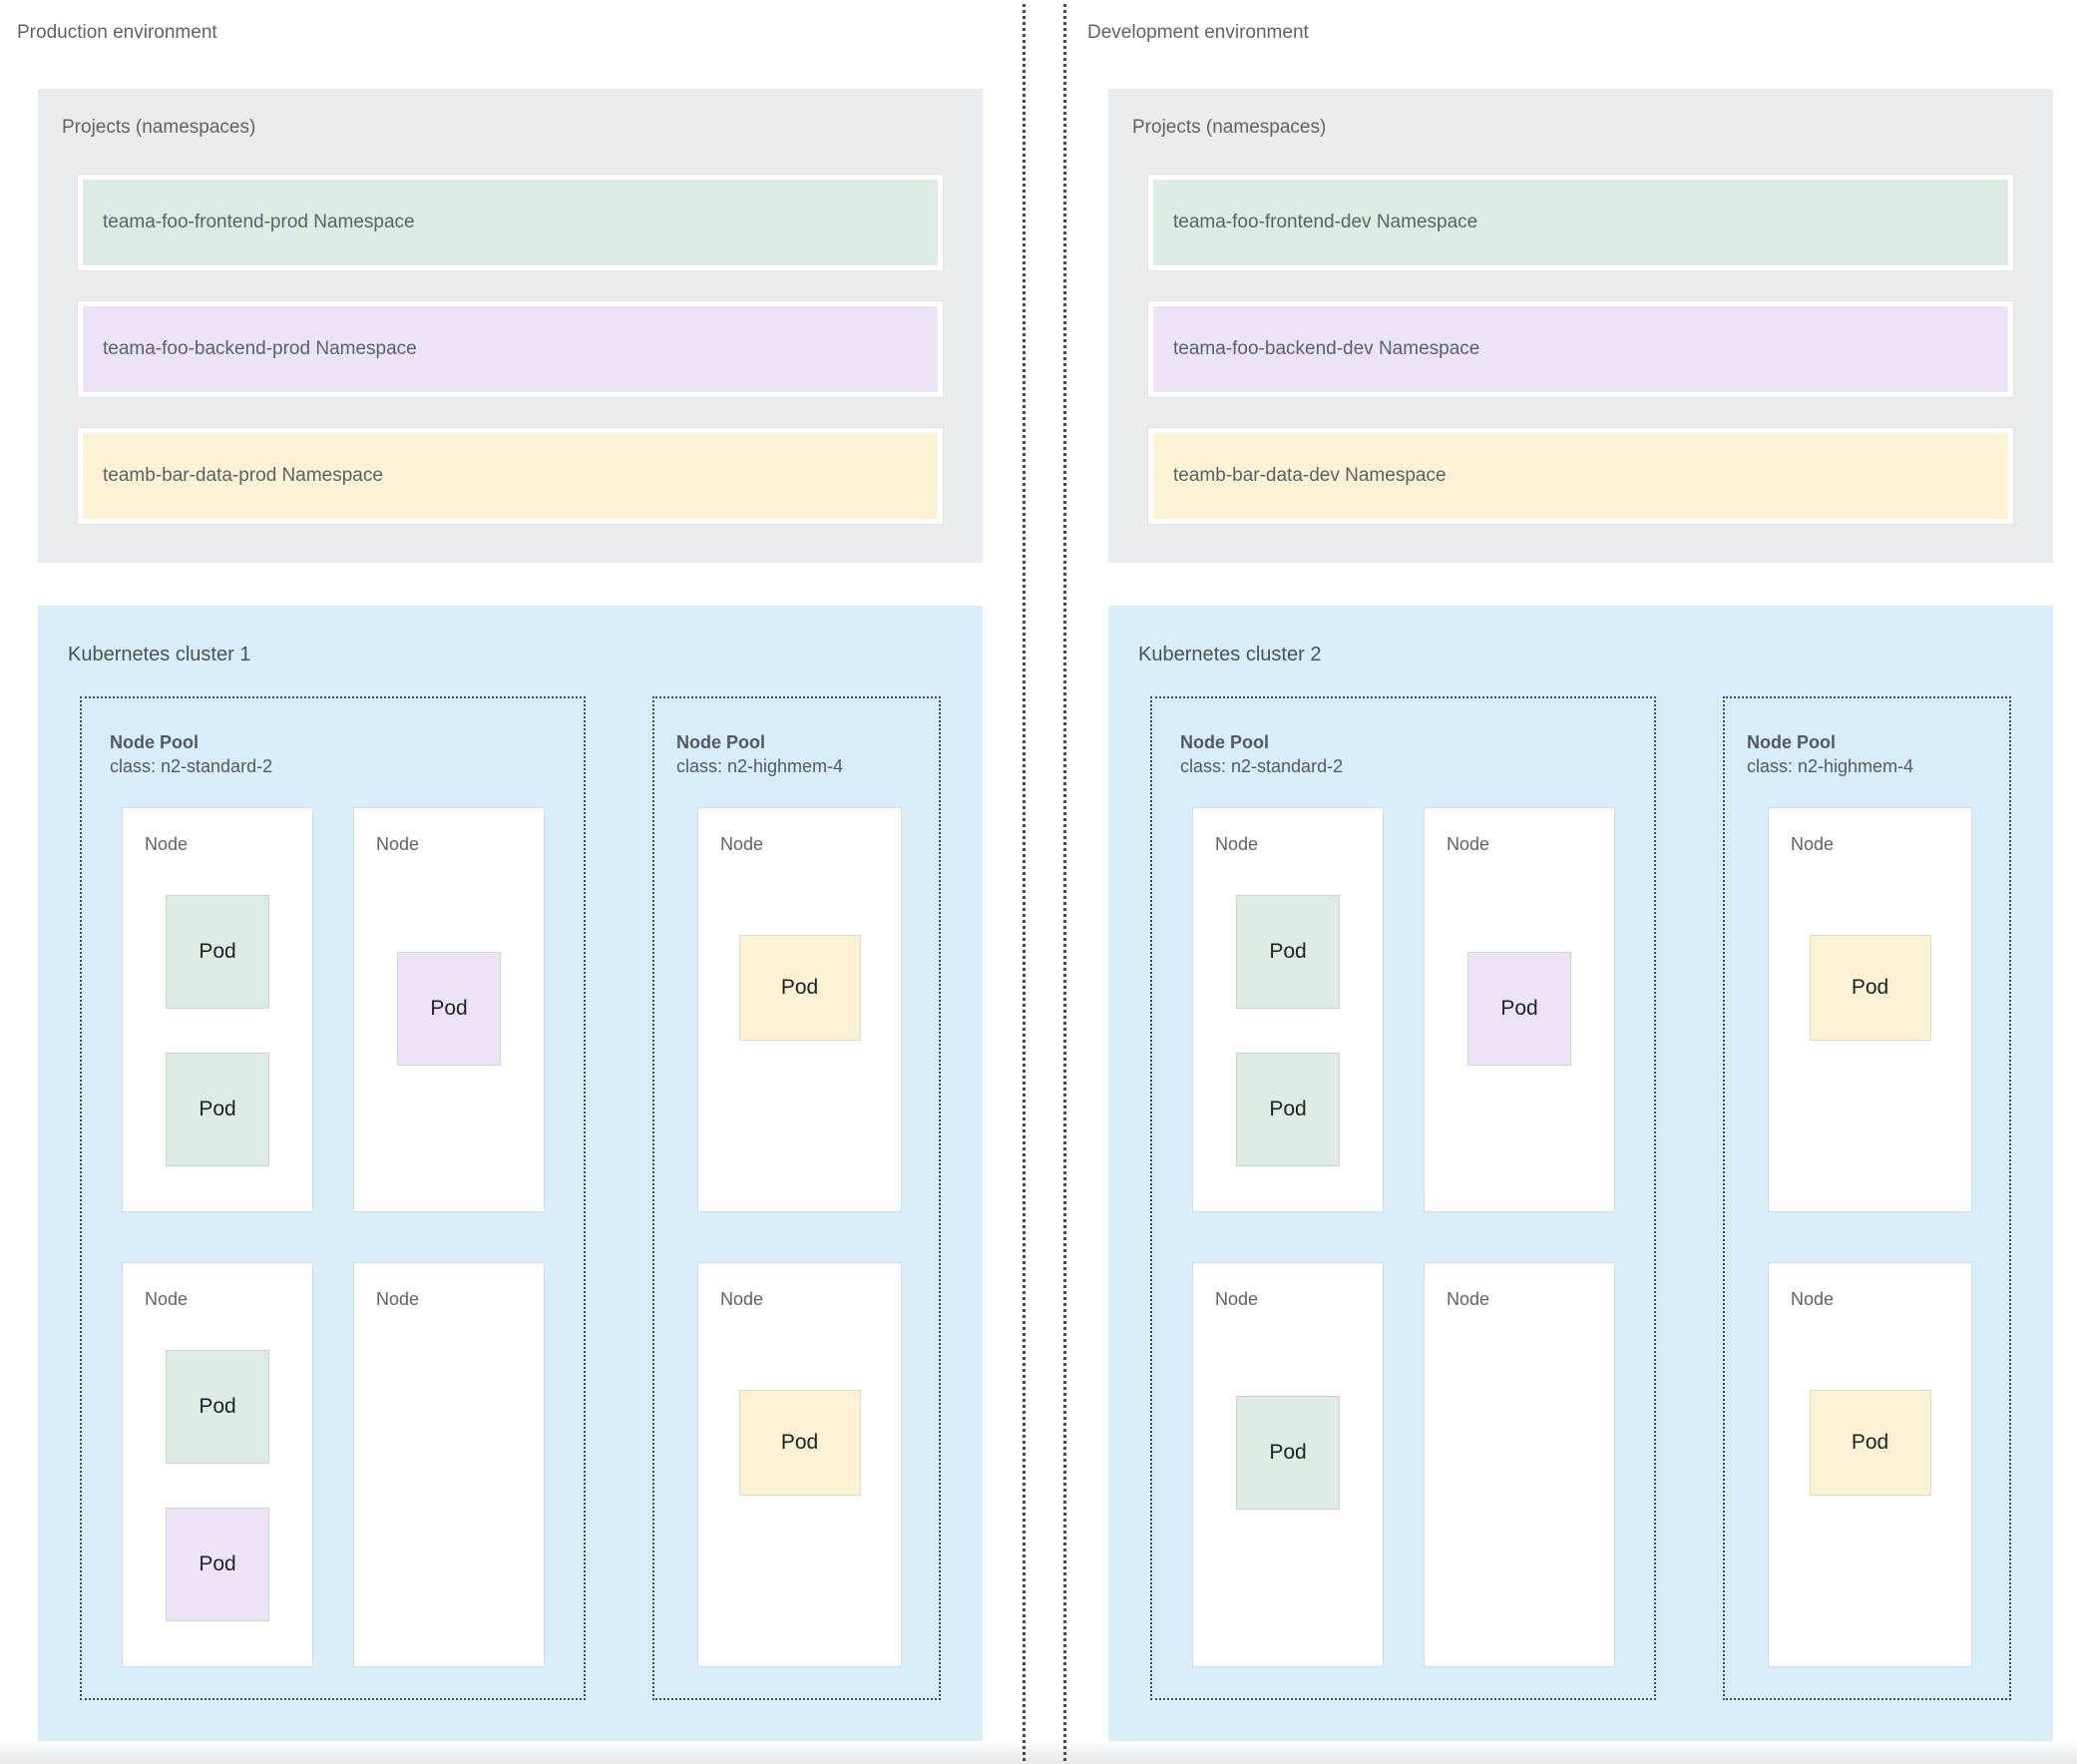 This screenshot has height=1764, width=2077. I want to click on namespace-bar-data-prod: teamb-bar-data-prod Namespace, so click(511, 476).